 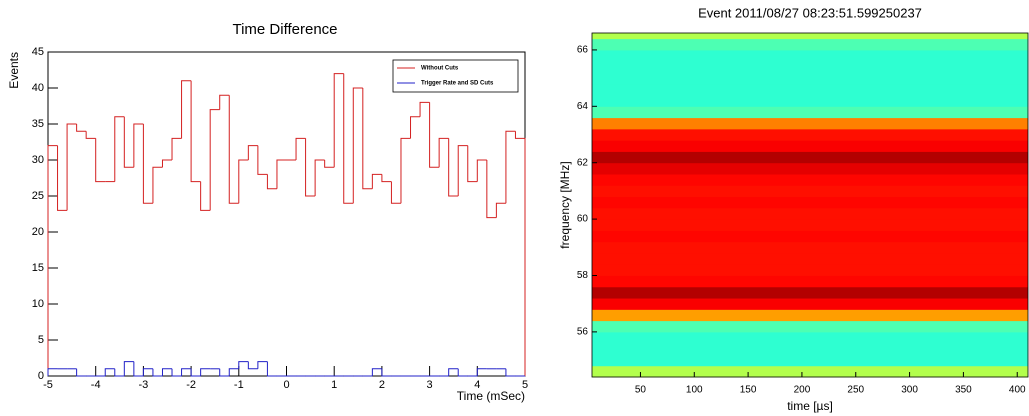 I want to click on x-tick-label: 5, so click(x=525, y=385).